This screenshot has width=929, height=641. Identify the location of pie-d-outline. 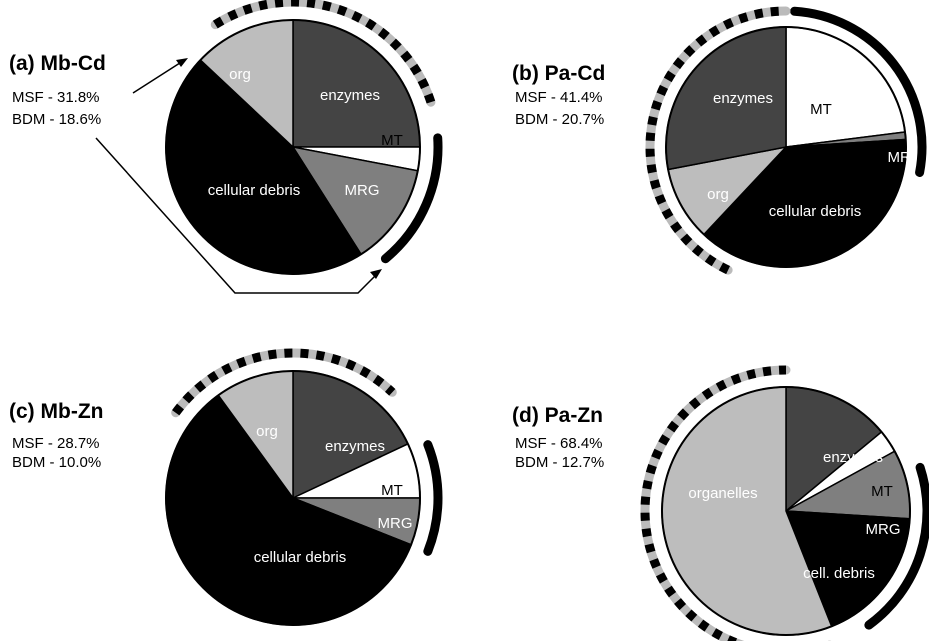
(786, 511).